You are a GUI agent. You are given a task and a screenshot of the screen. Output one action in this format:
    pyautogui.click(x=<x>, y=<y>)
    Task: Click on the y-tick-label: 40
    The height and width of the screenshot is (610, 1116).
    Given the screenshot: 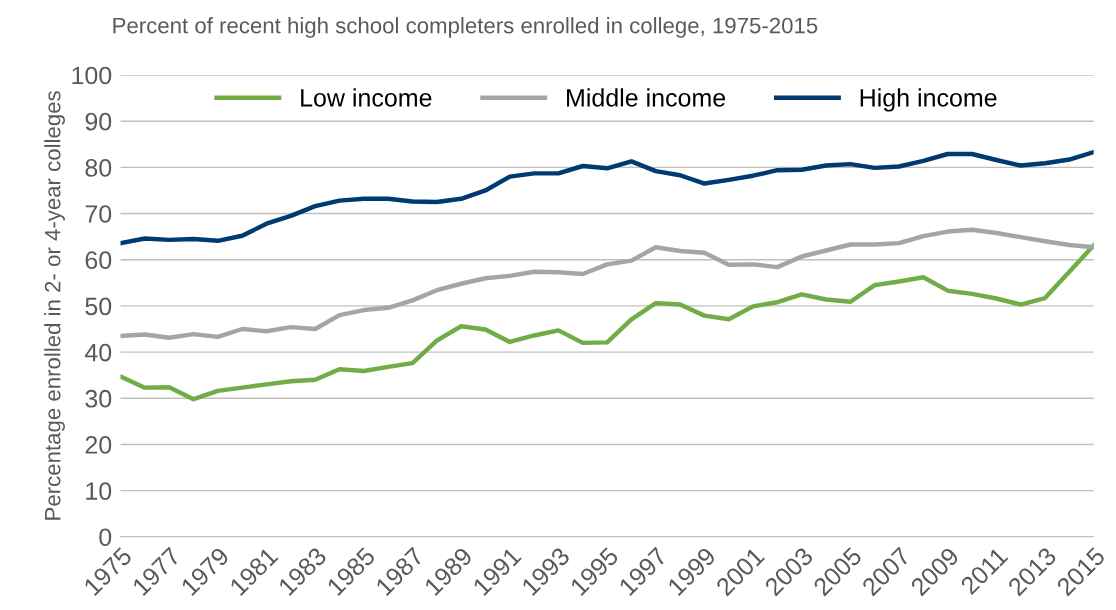 What is the action you would take?
    pyautogui.click(x=98, y=352)
    